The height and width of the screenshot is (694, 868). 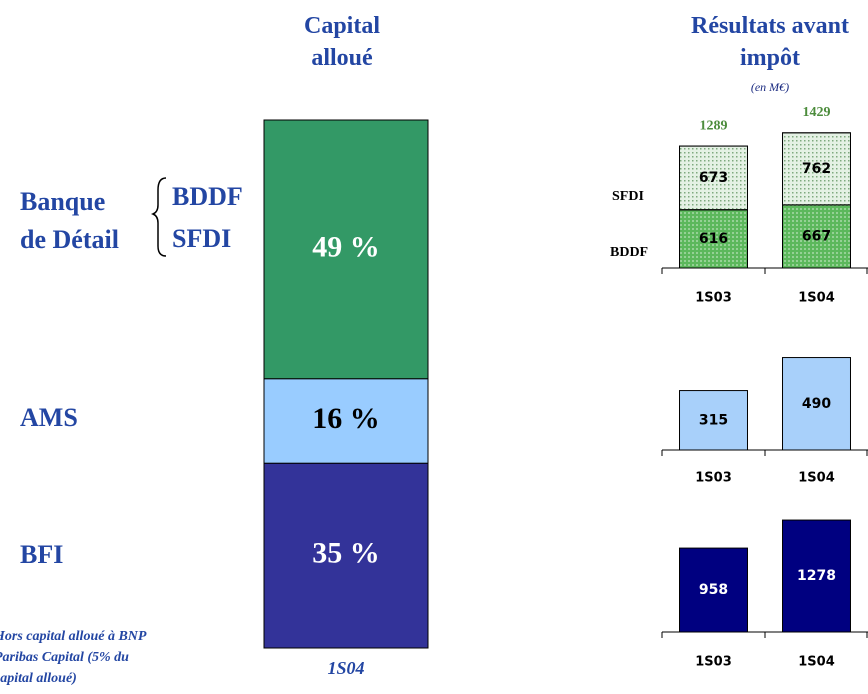 I want to click on results-subtitle: (en M€), so click(x=770, y=87).